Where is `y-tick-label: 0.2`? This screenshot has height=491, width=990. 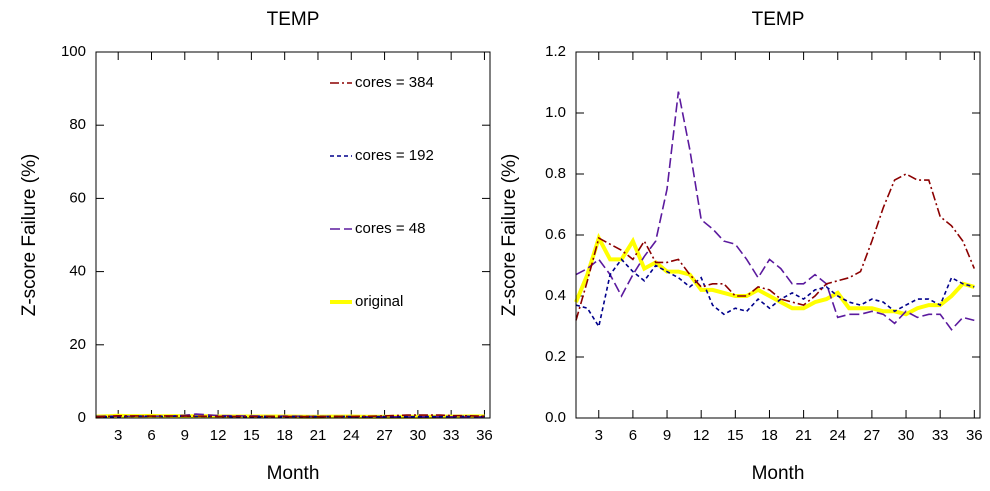
y-tick-label: 0.2 is located at coordinates (555, 356).